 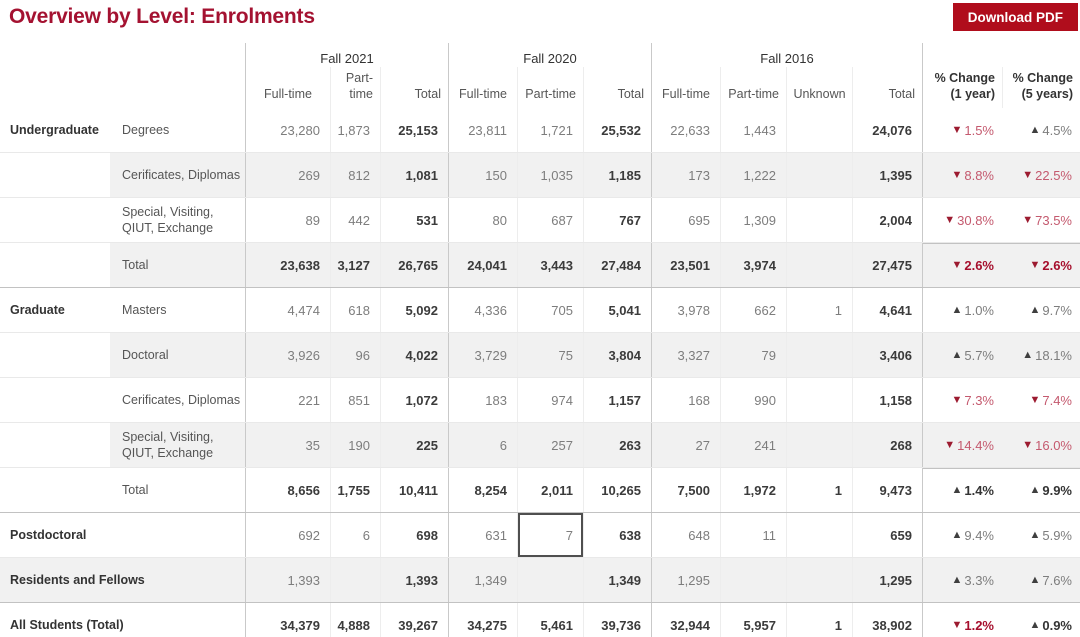 What do you see at coordinates (962, 130) in the screenshot?
I see `pct-change-cell: ▼ 1.5%` at bounding box center [962, 130].